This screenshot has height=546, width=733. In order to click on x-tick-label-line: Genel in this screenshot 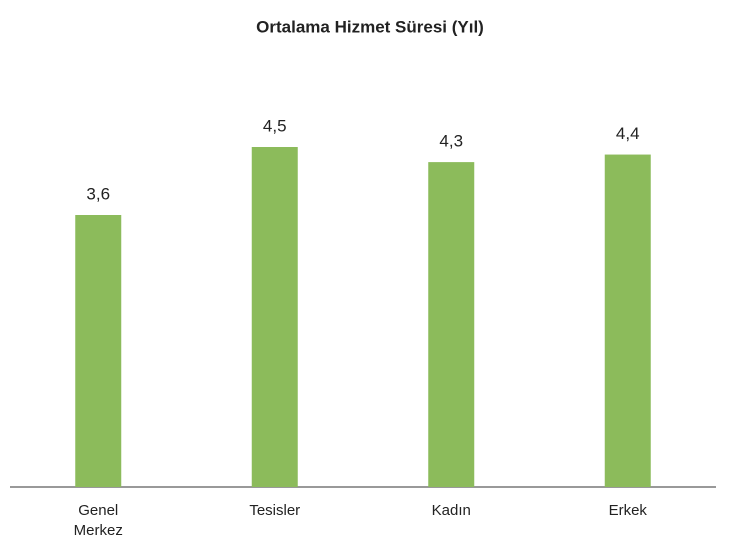, I will do `click(98, 510)`.